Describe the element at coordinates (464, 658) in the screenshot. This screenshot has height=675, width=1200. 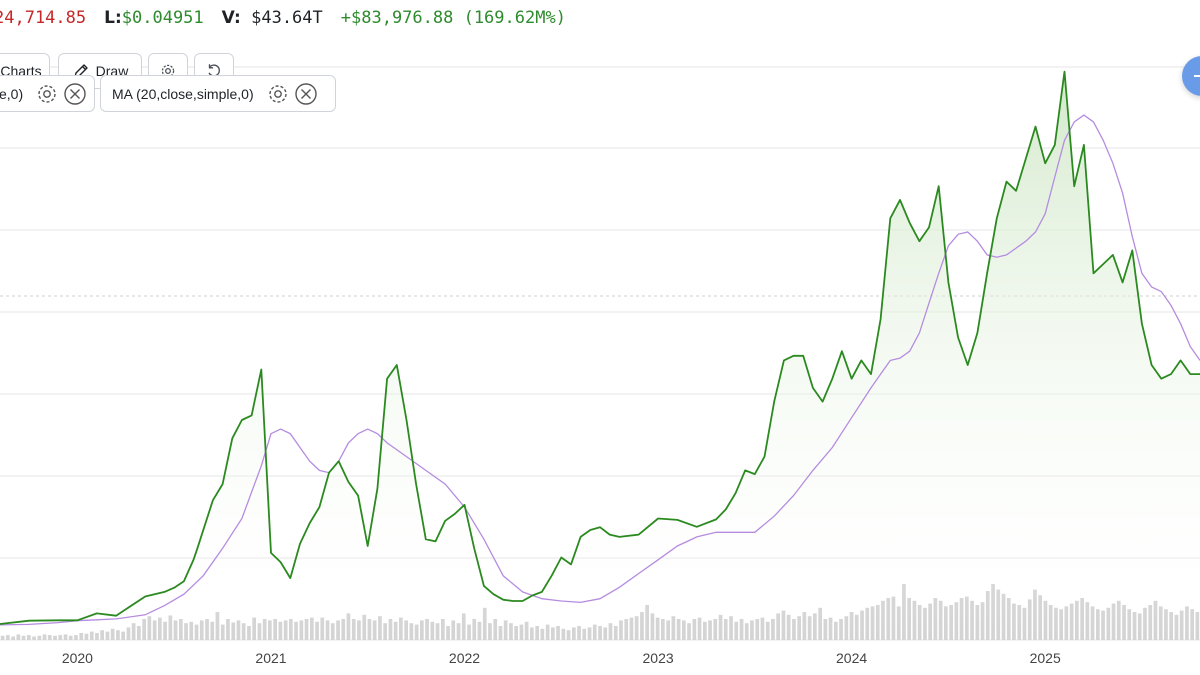
I see `x-tick-label: 2022` at that location.